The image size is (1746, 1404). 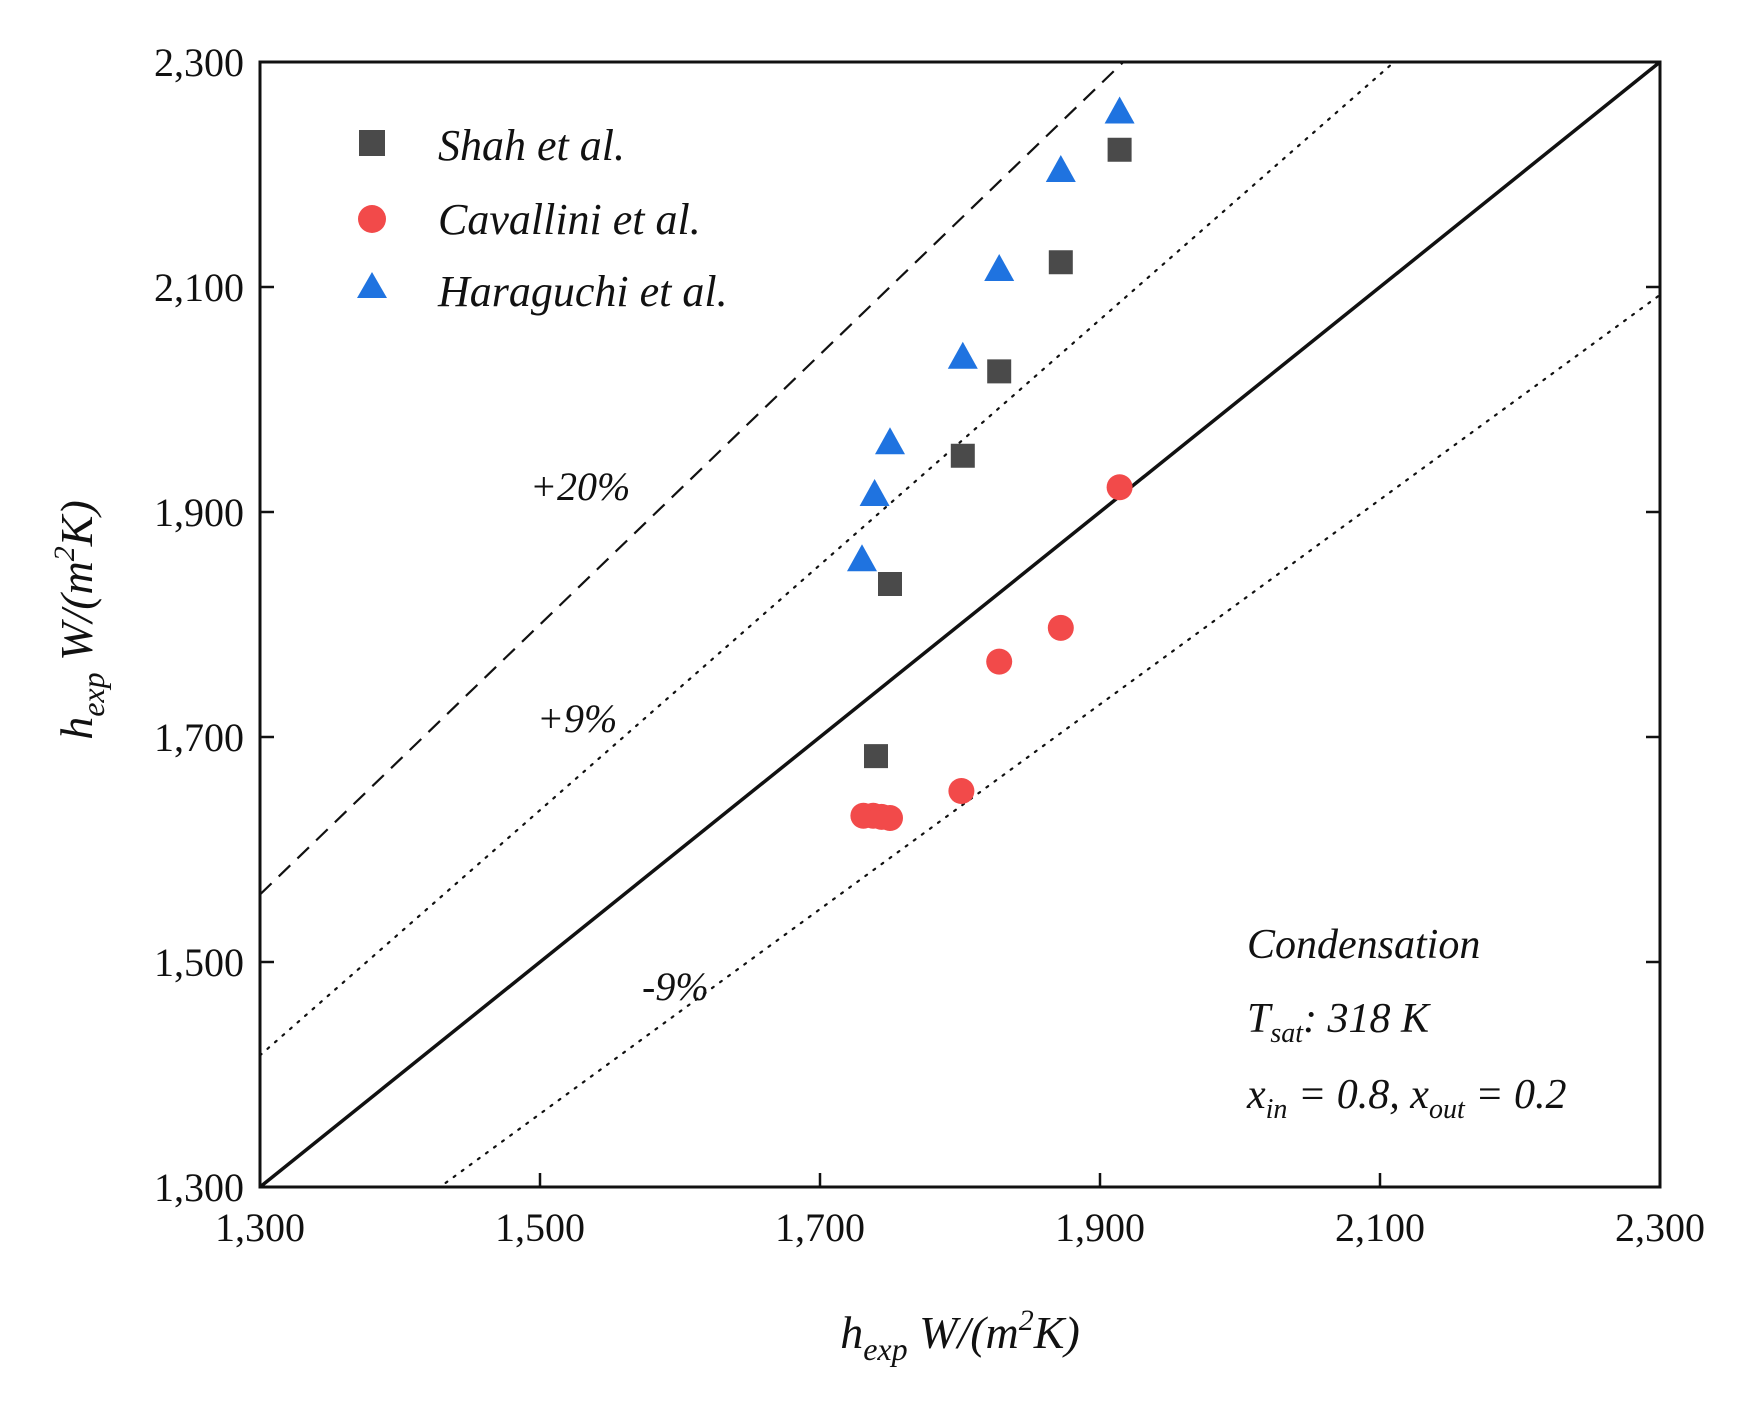 What do you see at coordinates (199, 287) in the screenshot?
I see `y-tick-label: 2,100` at bounding box center [199, 287].